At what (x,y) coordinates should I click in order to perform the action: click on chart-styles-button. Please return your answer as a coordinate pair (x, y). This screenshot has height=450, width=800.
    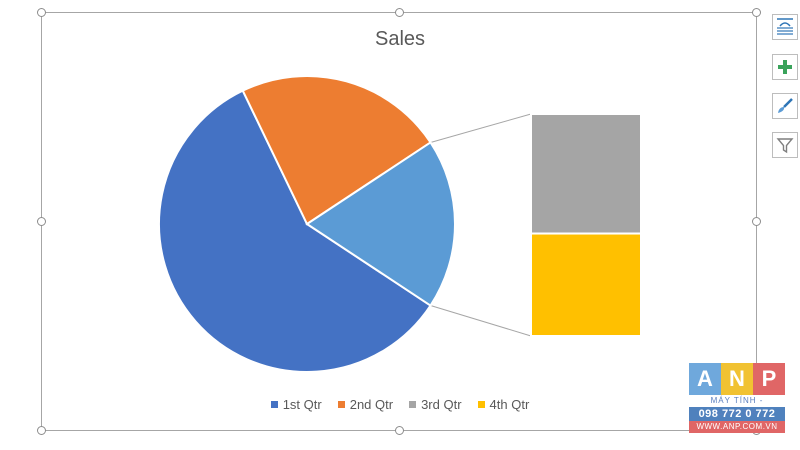
    Looking at the image, I should click on (785, 27).